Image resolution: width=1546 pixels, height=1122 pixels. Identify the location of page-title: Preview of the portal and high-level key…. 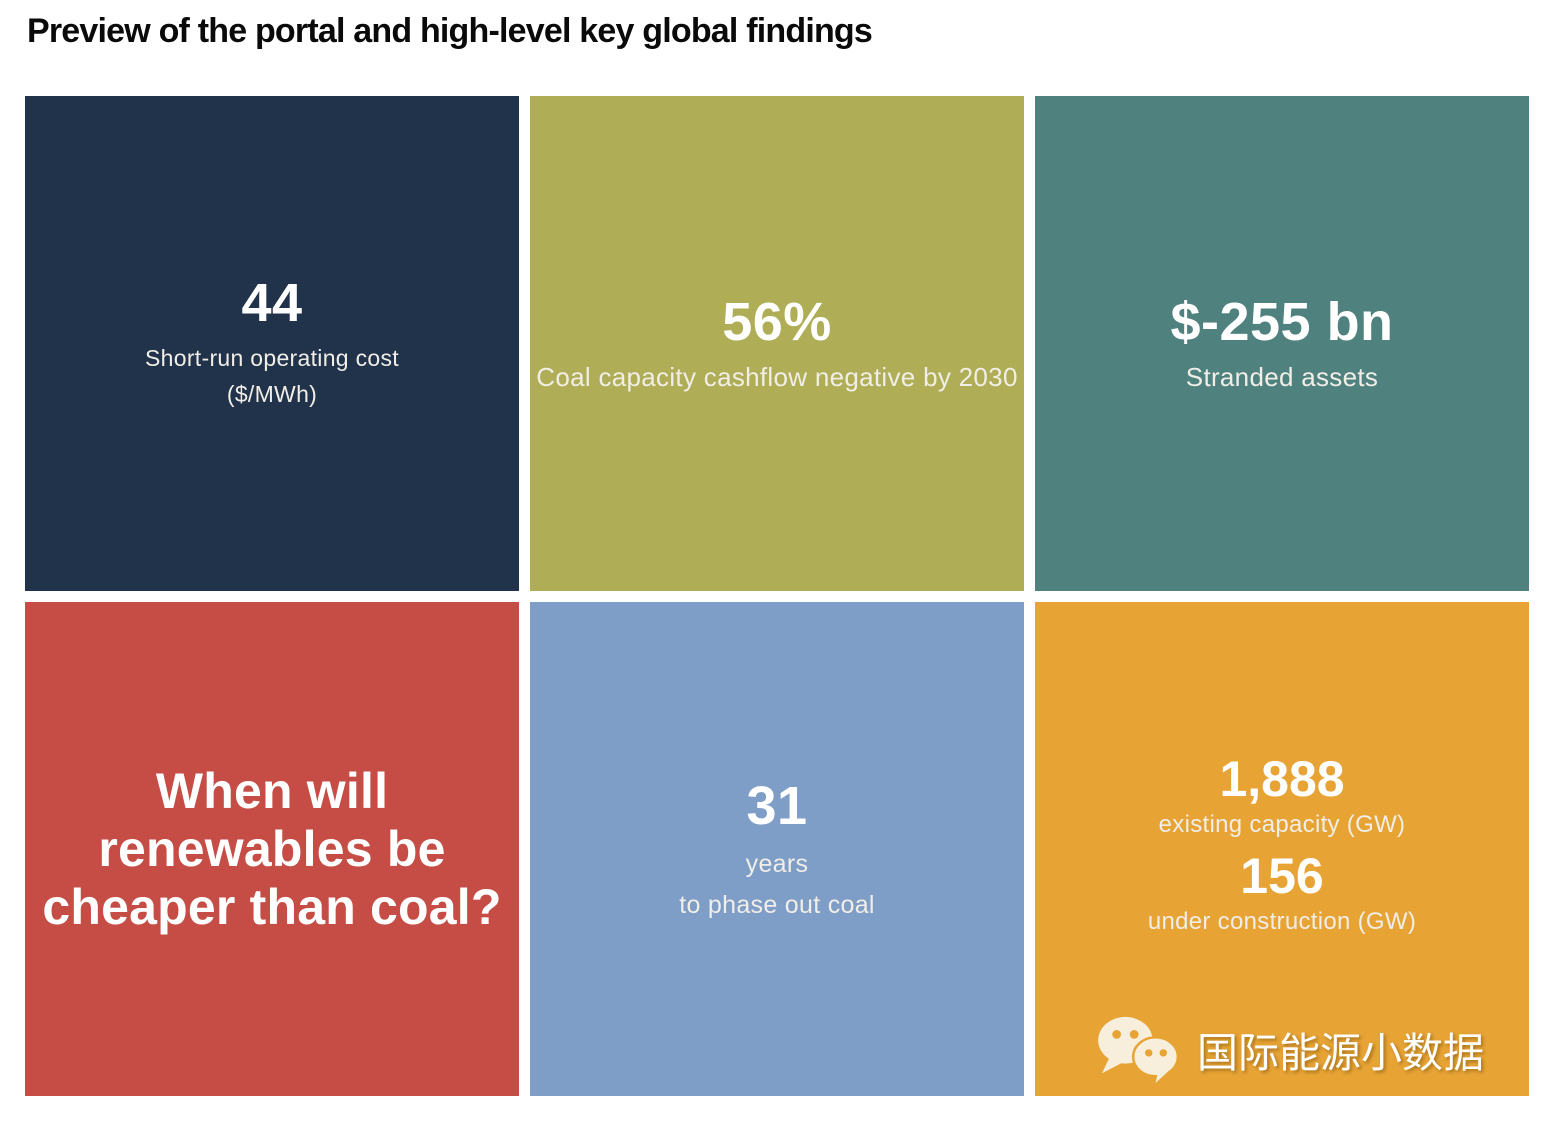
(450, 31).